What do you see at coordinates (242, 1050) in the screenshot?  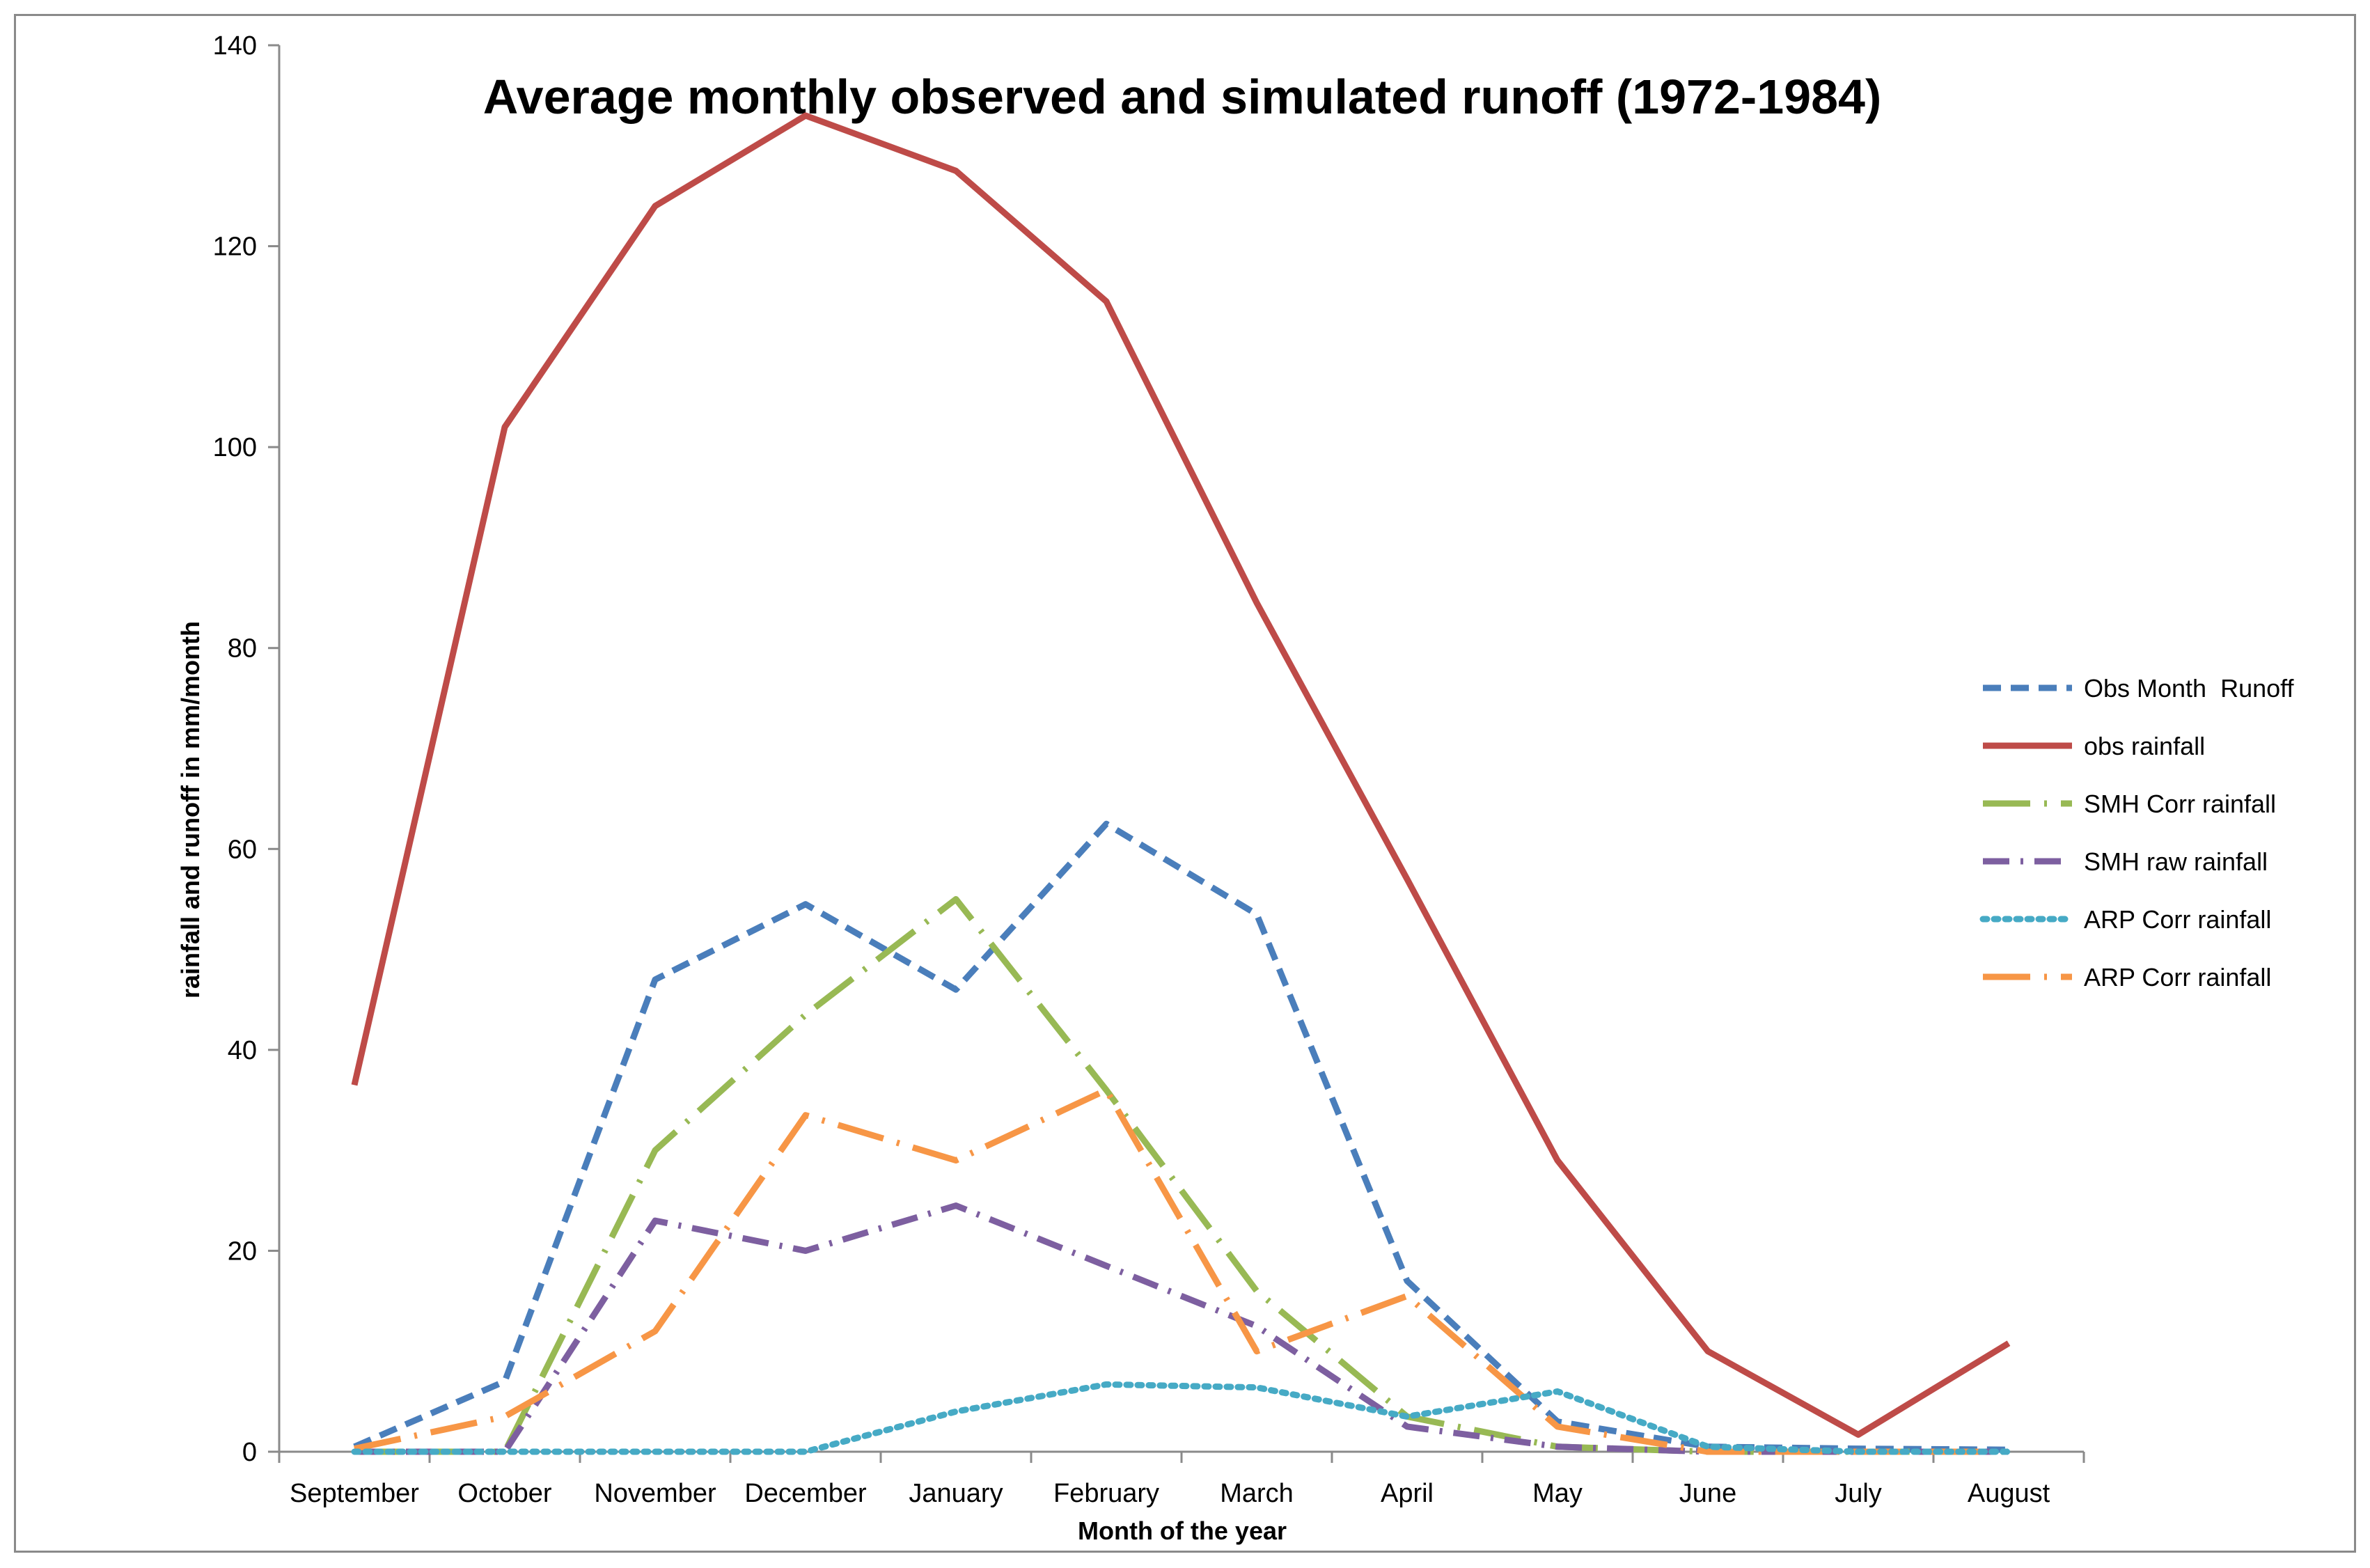 I see `y-tick-label: 40` at bounding box center [242, 1050].